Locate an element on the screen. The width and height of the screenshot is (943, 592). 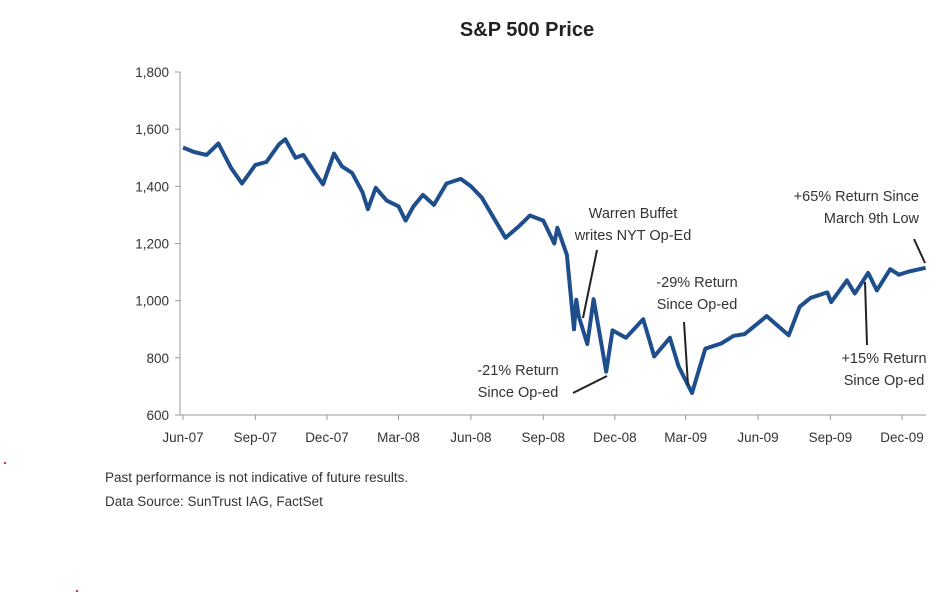
annotation-buffett: writes NYT Op-Ed is located at coordinates (633, 236).